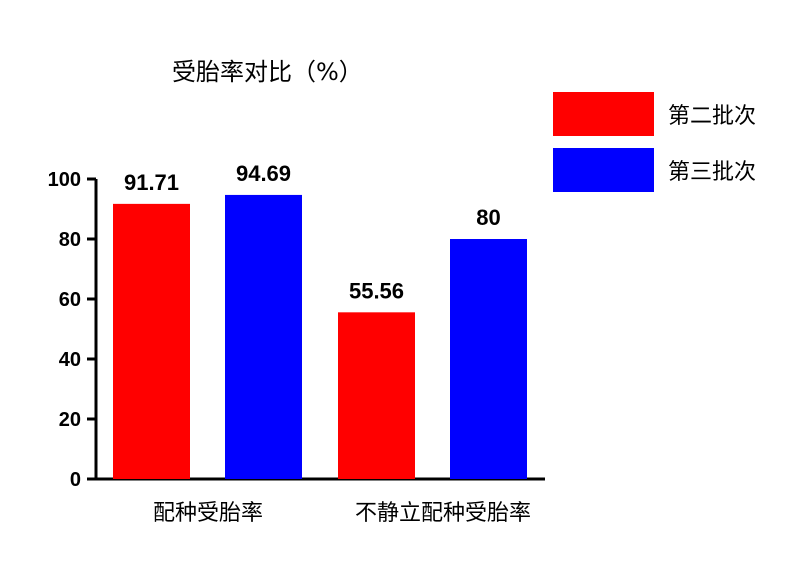 The image size is (812, 578). What do you see at coordinates (376, 290) in the screenshot?
I see `data-label: 55.56` at bounding box center [376, 290].